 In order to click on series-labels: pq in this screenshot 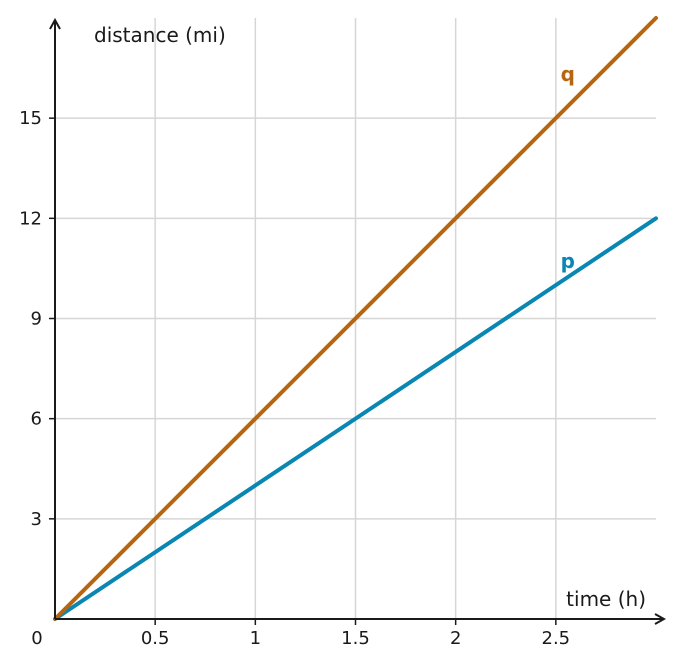, I will do `click(568, 167)`.